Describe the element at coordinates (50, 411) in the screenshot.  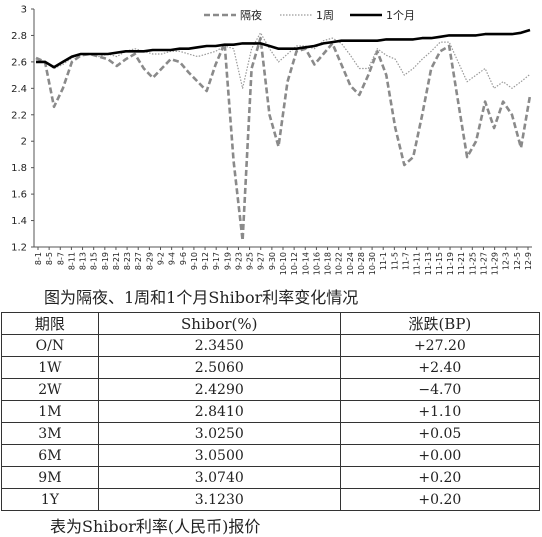
I see `term-cell: 1M` at that location.